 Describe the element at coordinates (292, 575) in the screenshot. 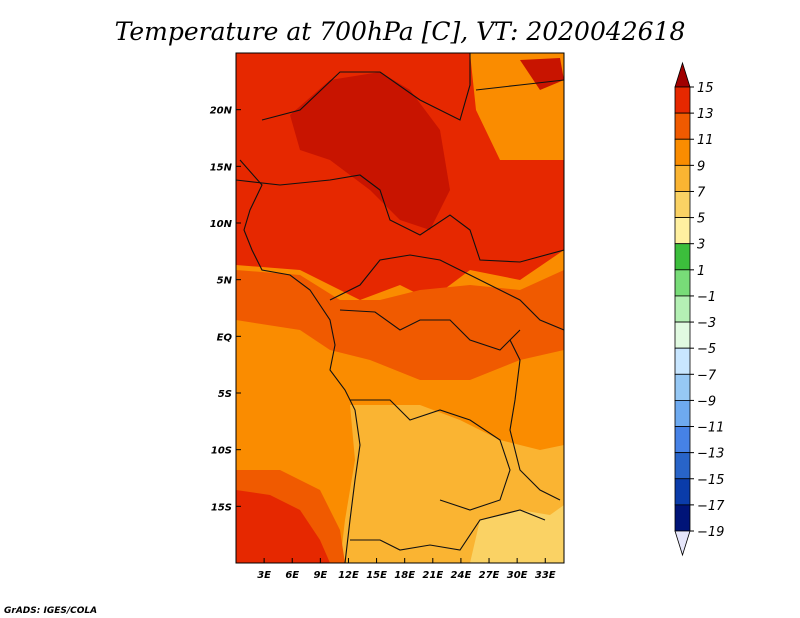

I see `x-tick-label: 6E` at that location.